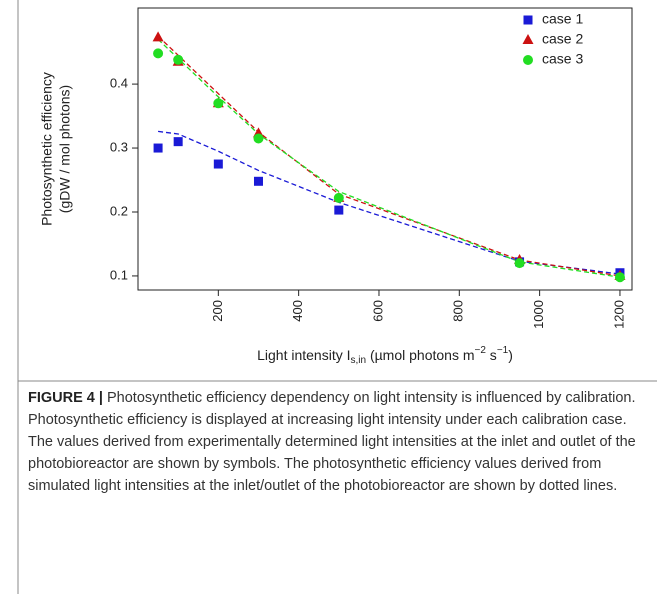  What do you see at coordinates (47, 149) in the screenshot?
I see `y-axis-label: Photosynthetic efficiency` at bounding box center [47, 149].